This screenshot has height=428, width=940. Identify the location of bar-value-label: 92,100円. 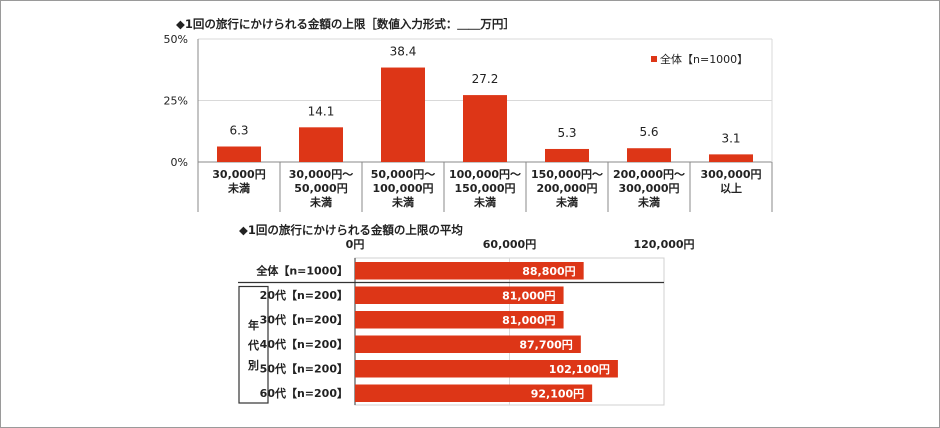
(557, 393).